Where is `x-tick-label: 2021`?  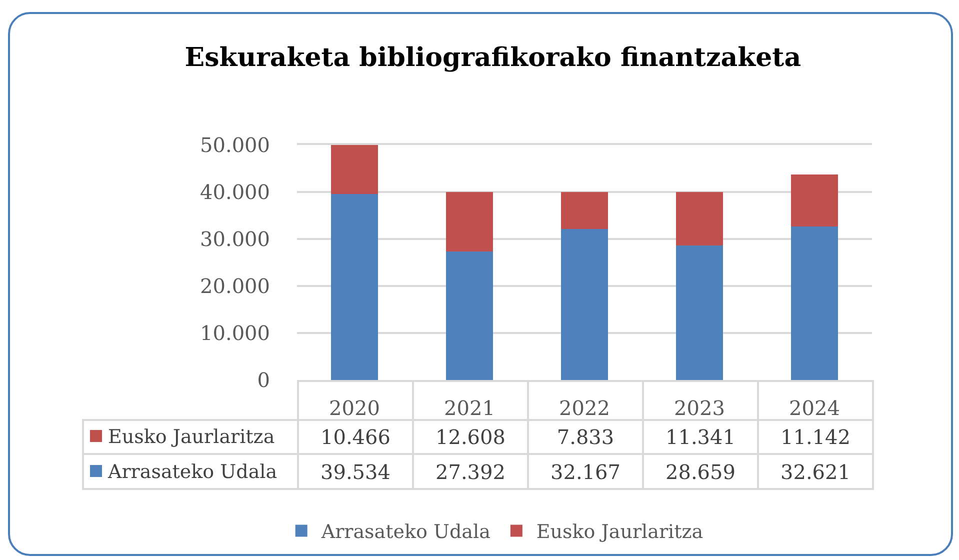 x-tick-label: 2021 is located at coordinates (469, 408).